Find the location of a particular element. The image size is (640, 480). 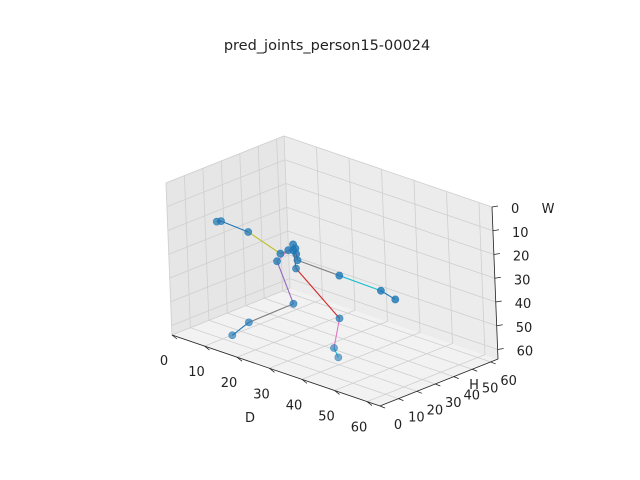

z-tick-label: 0 is located at coordinates (515, 209).